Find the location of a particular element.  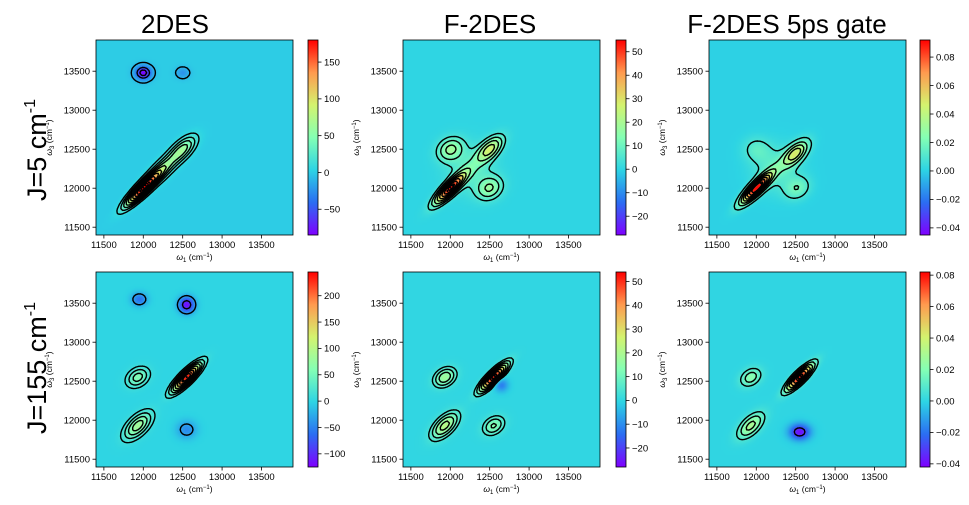

x-tick-label: 13500 is located at coordinates (568, 245).